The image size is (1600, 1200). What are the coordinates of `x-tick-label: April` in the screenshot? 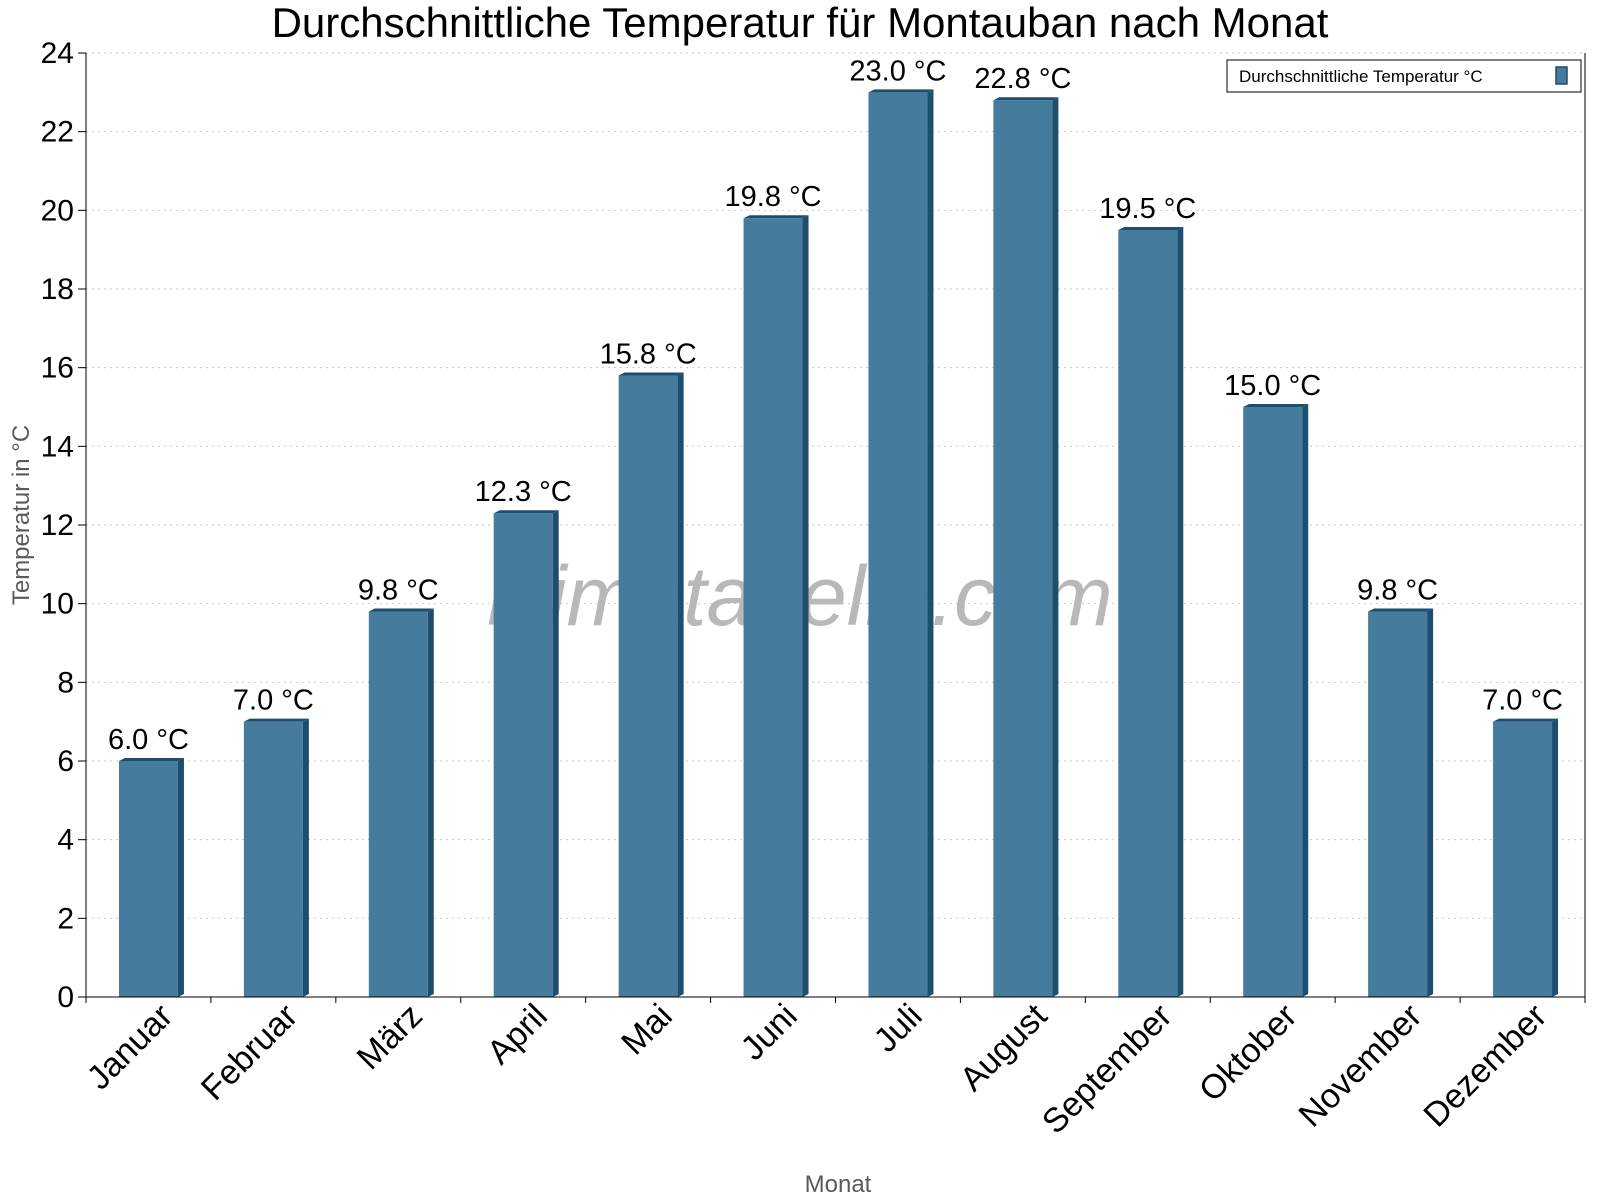 It's located at (517, 1034).